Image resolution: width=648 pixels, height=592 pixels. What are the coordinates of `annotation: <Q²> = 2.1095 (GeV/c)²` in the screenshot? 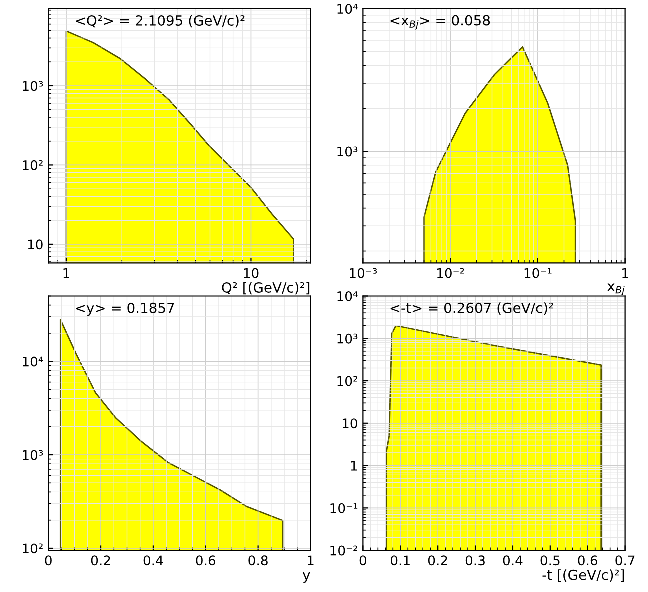 It's located at (160, 21).